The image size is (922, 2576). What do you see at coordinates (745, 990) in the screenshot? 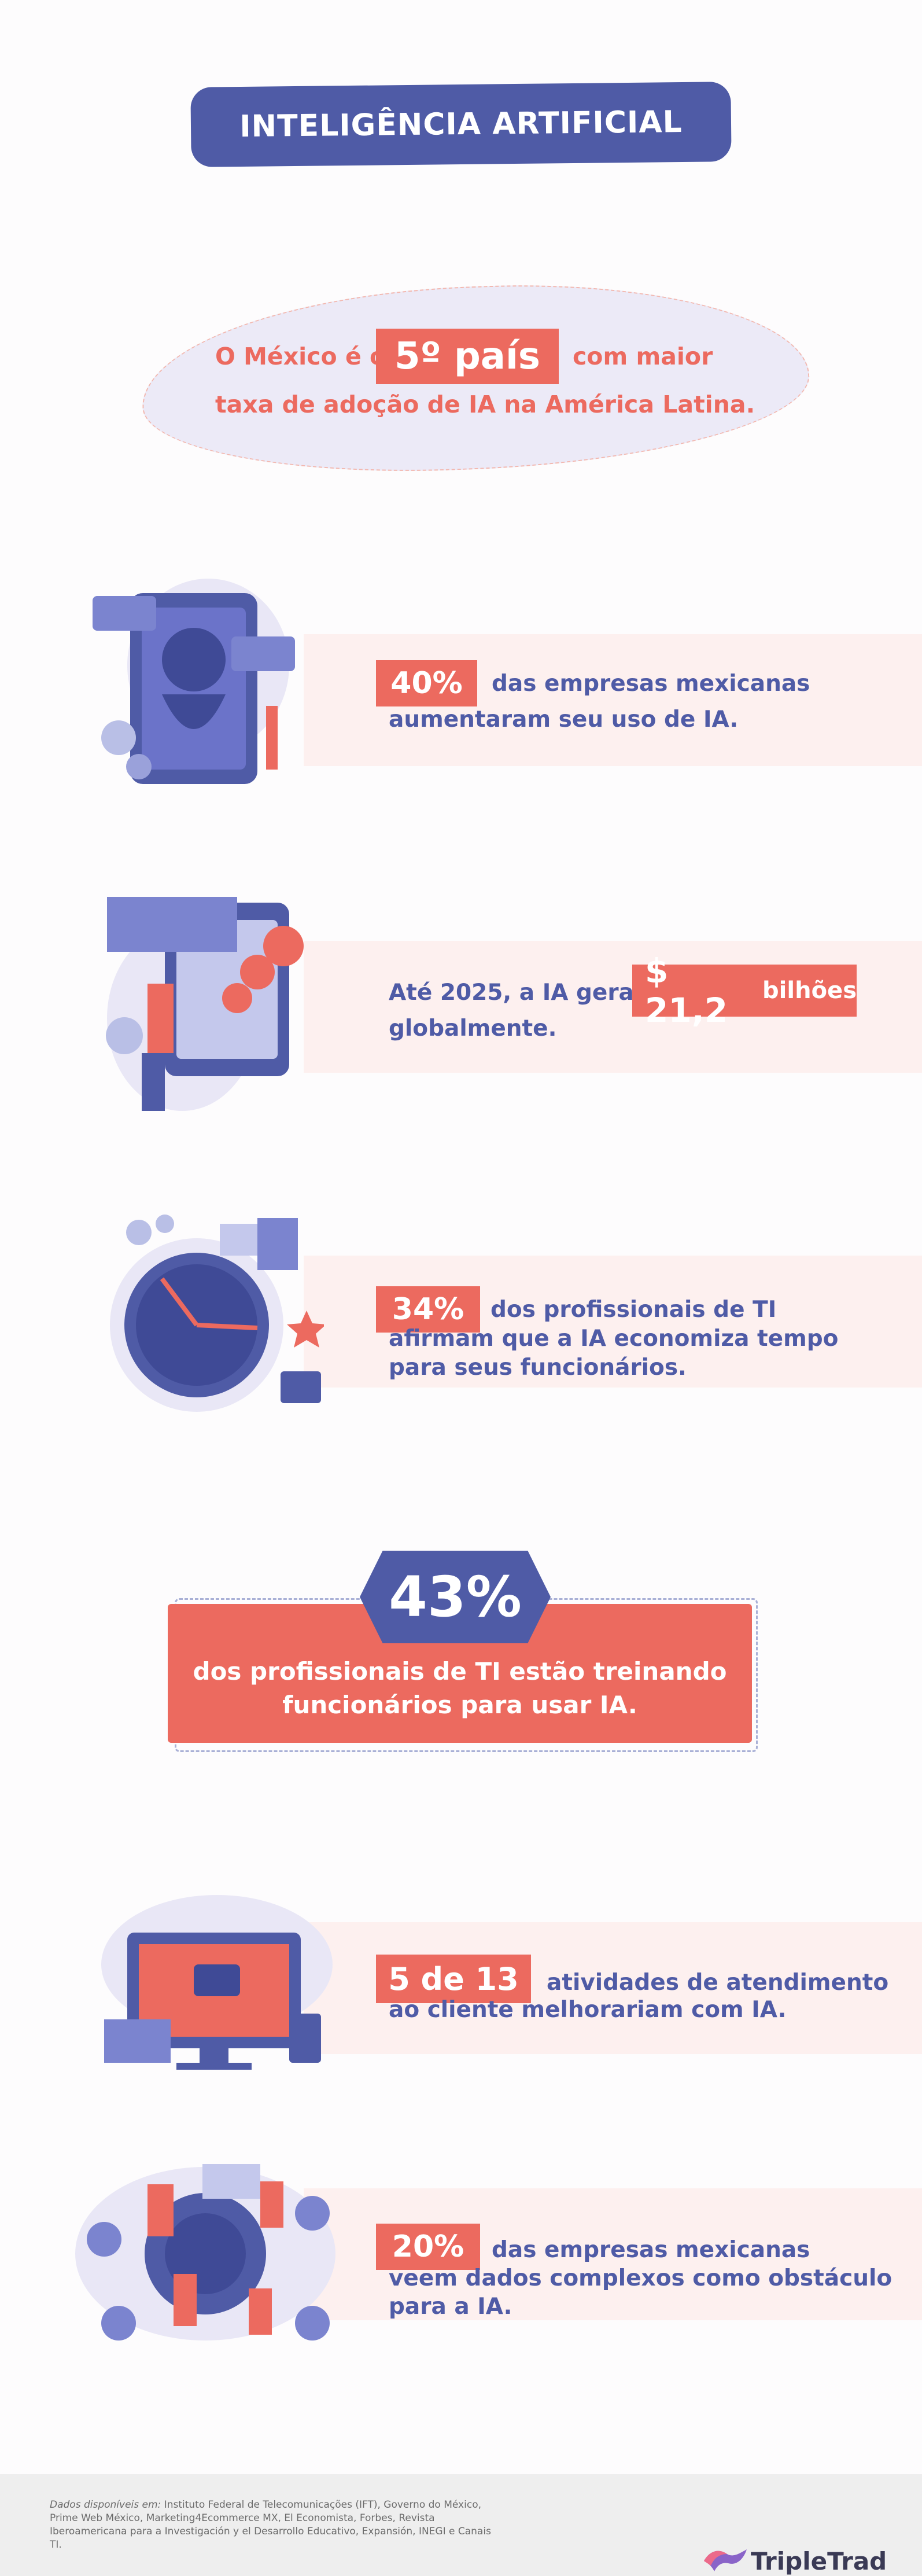
I see `stat-2-badge: $ 21,2 bilhões` at bounding box center [745, 990].